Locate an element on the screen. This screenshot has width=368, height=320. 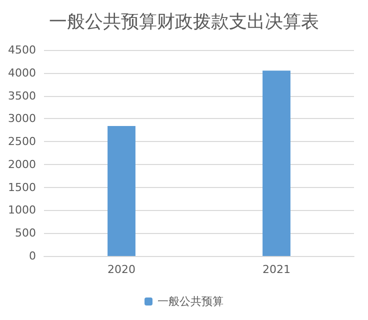
x-tick-label: 2020 is located at coordinates (122, 269).